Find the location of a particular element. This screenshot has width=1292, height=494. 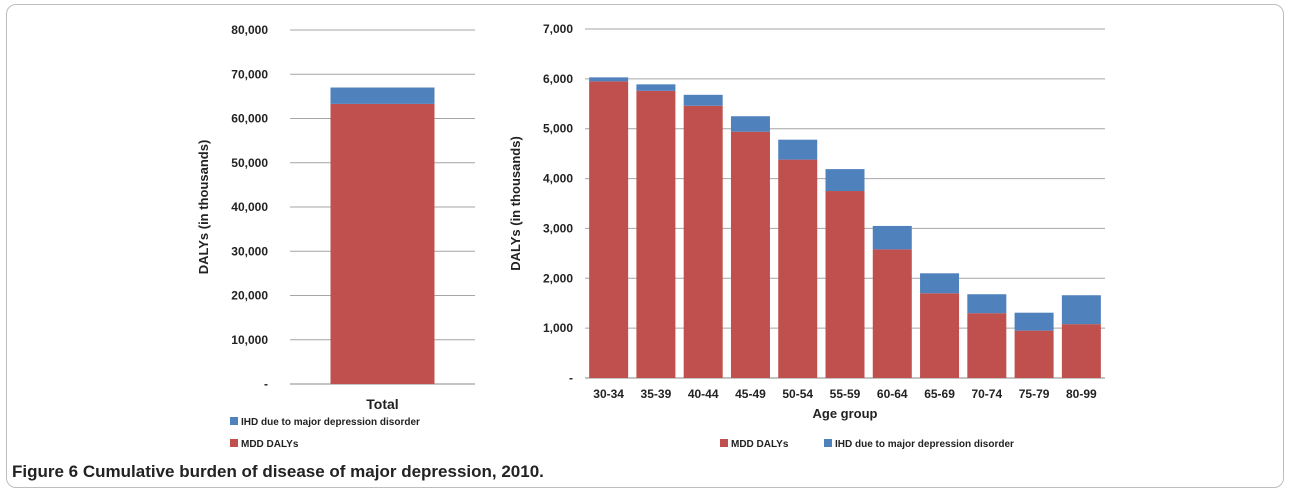

chart1-legend-label: MDD DALYs is located at coordinates (270, 444).